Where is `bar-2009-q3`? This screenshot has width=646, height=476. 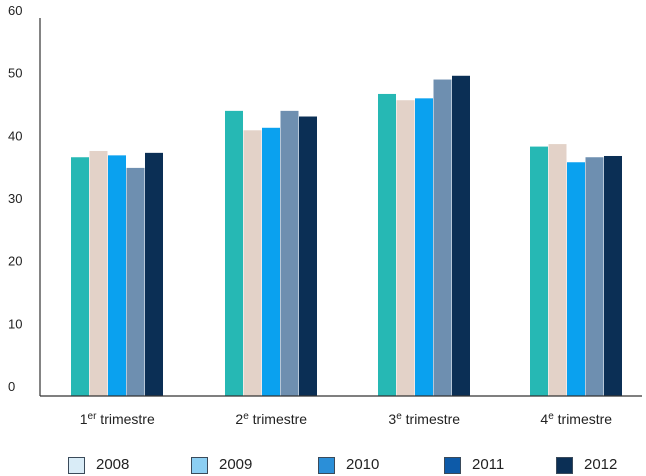 bar-2009-q3 is located at coordinates (405, 248).